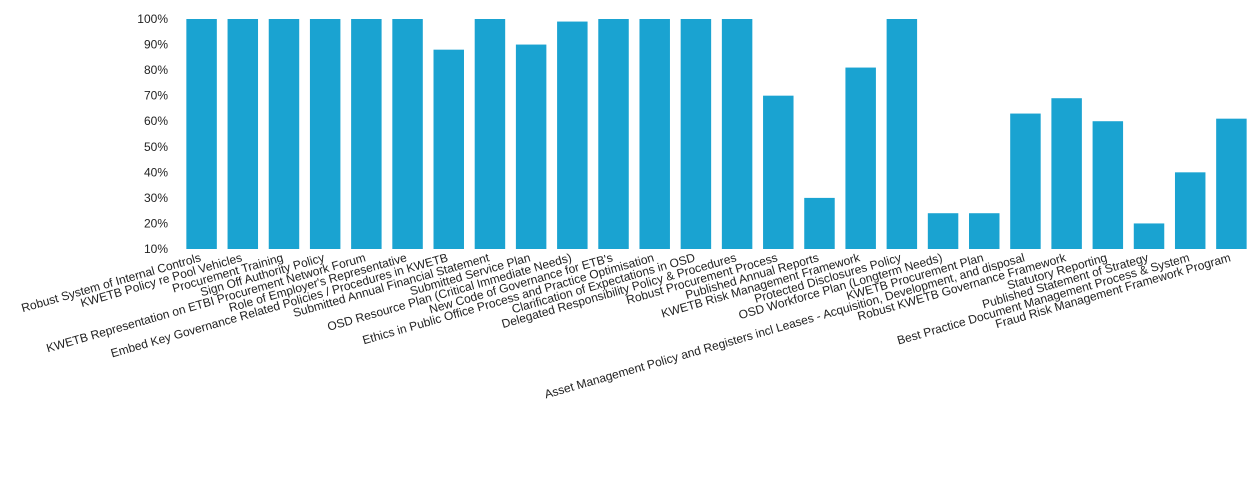 The width and height of the screenshot is (1255, 489). Describe the element at coordinates (152, 134) in the screenshot. I see `y-axis: 10% 20% 30% 40% 50% 60% 70% 80% 90% 100%` at that location.